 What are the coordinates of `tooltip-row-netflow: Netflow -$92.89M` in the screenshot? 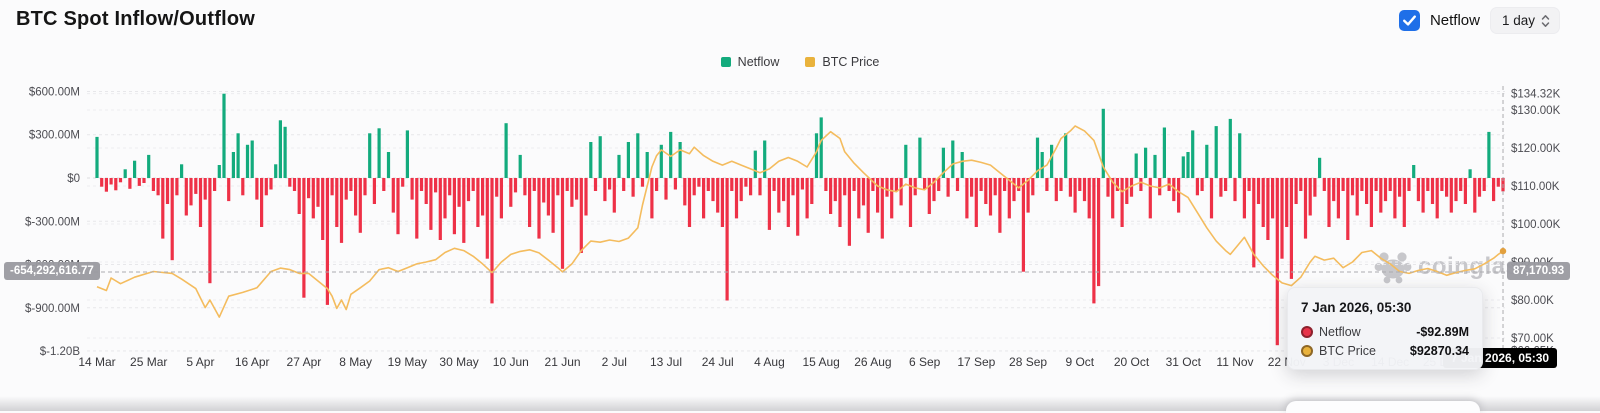 It's located at (1385, 332).